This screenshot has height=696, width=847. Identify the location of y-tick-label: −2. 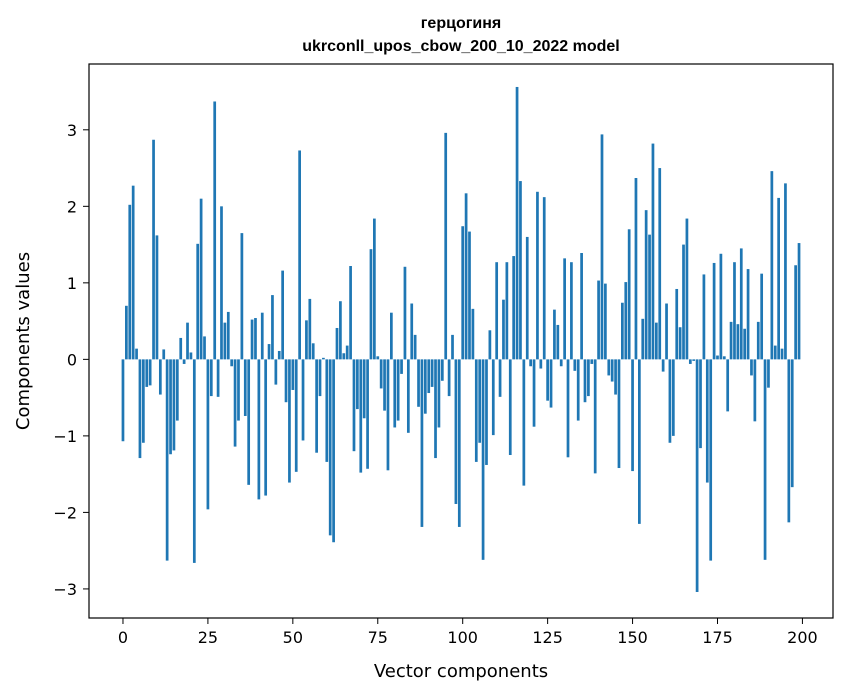
(65, 512).